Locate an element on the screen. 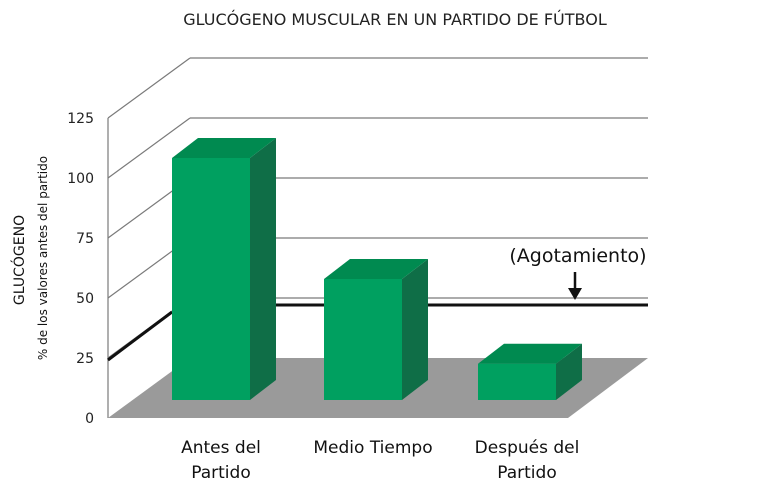 The width and height of the screenshot is (766, 502). threshold-arrow-head is located at coordinates (575, 294).